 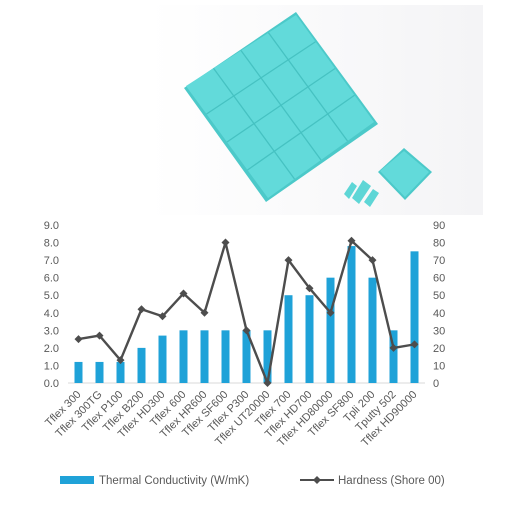 I want to click on right-tick-label: 70, so click(x=439, y=261).